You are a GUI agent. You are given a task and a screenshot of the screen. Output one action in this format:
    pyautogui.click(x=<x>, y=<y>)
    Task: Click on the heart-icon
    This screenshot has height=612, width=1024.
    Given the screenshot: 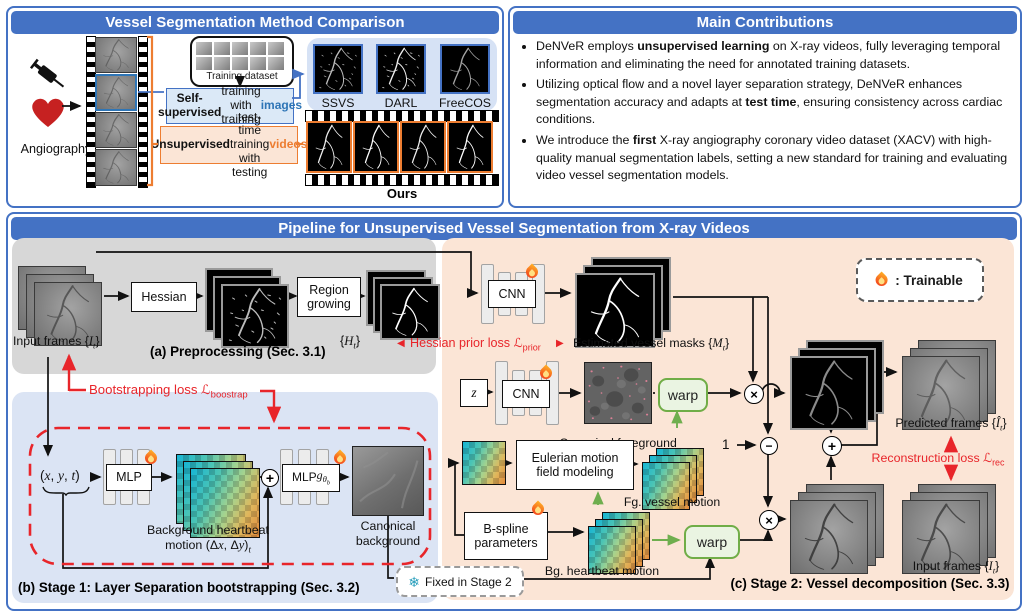 What is the action you would take?
    pyautogui.click(x=48, y=112)
    